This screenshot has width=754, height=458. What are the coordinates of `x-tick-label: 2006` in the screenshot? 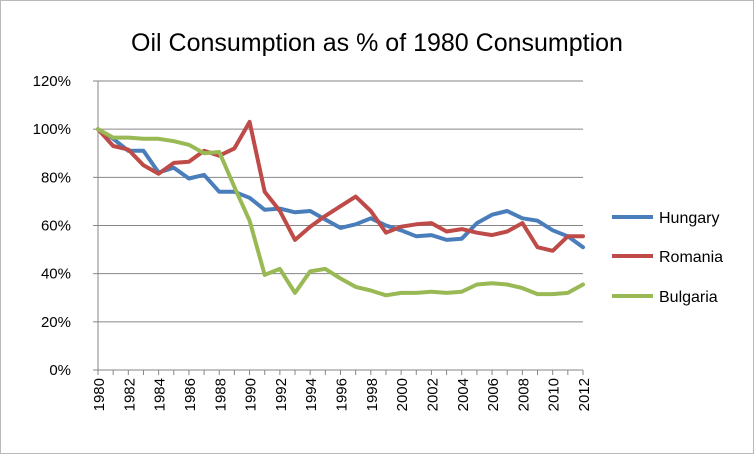 It's located at (493, 394).